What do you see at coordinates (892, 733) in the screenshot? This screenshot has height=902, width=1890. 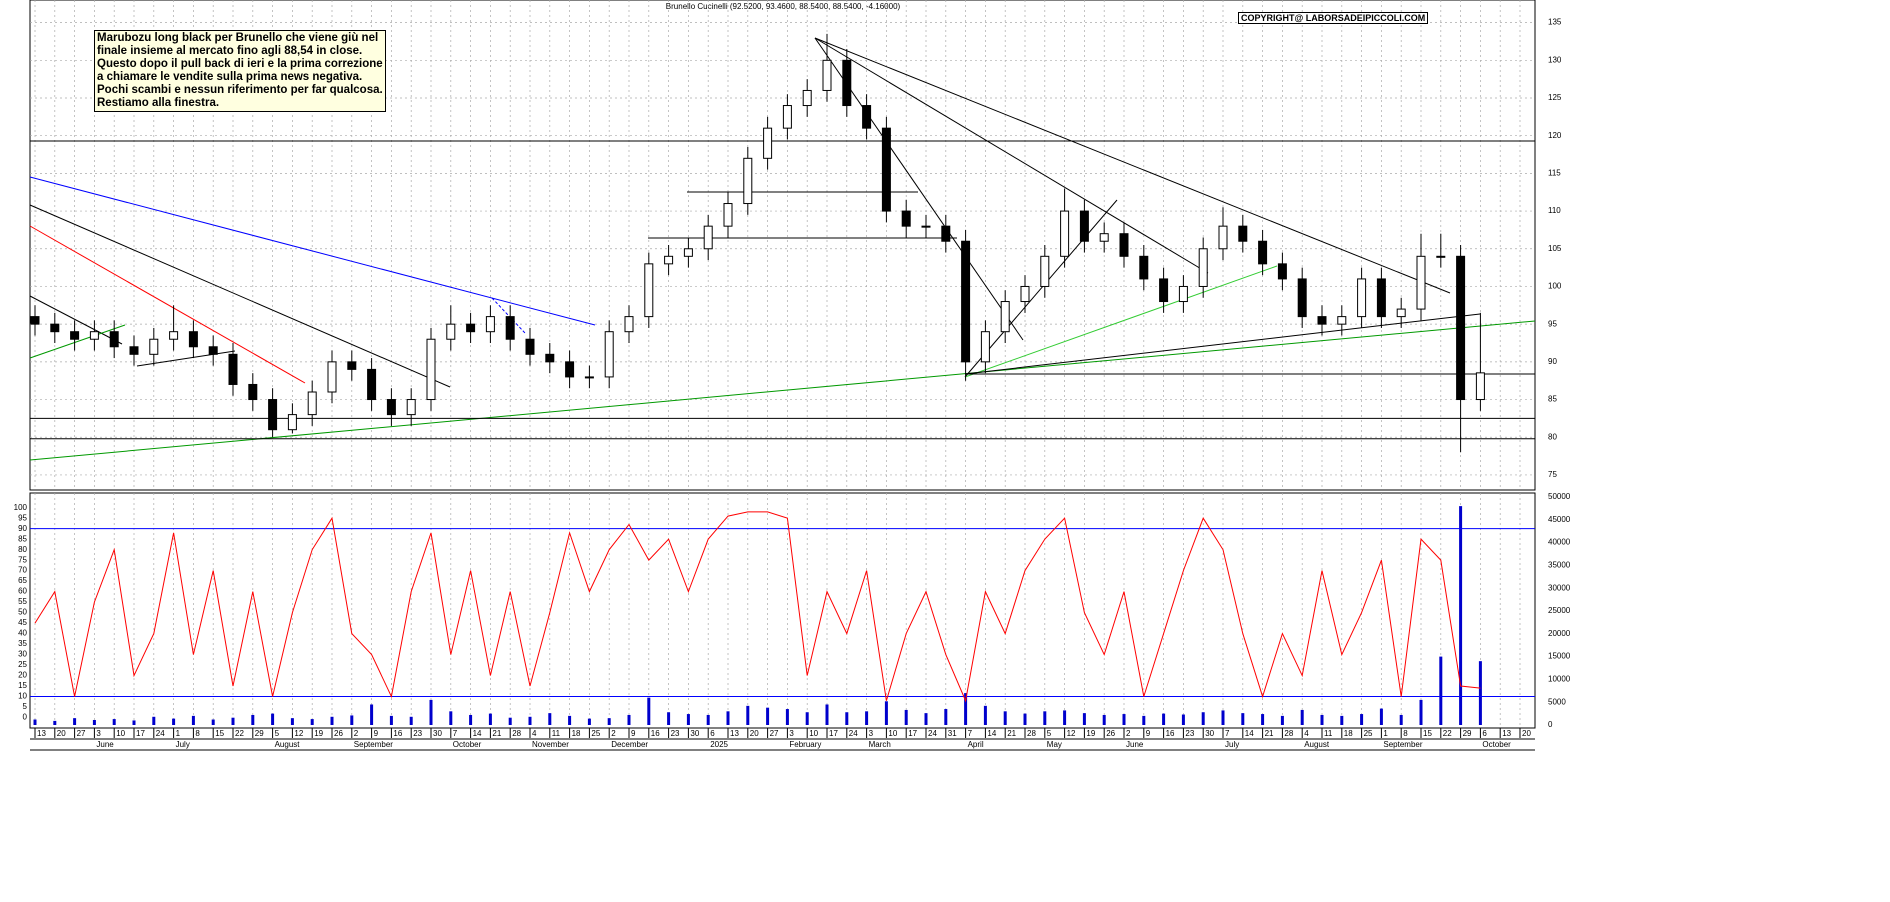 I see `x-tick-label: 10` at bounding box center [892, 733].